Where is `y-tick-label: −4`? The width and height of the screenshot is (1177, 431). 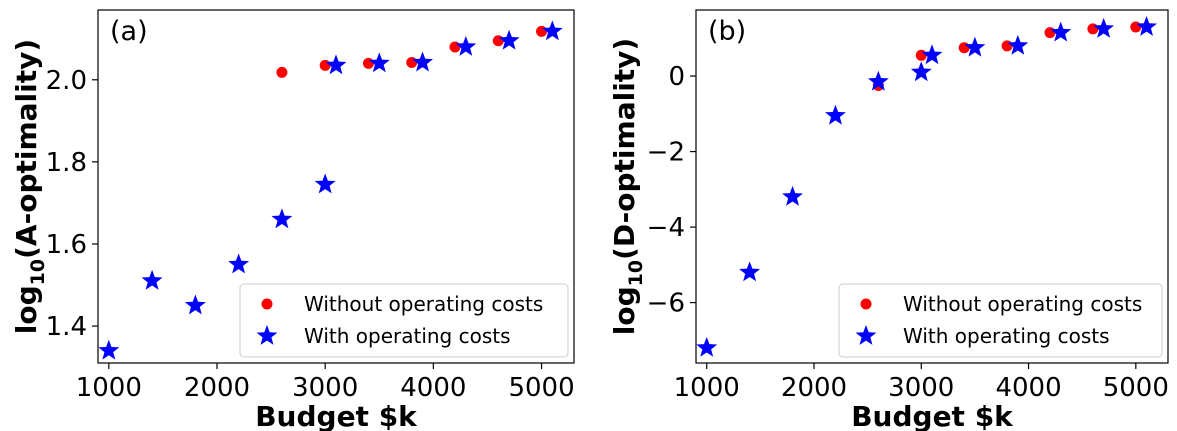 y-tick-label: −4 is located at coordinates (666, 228).